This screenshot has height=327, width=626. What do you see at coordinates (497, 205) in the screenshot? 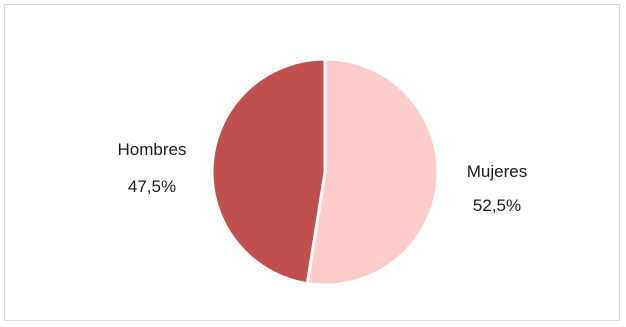
I see `slice-value-mujeres: 52,5%` at bounding box center [497, 205].